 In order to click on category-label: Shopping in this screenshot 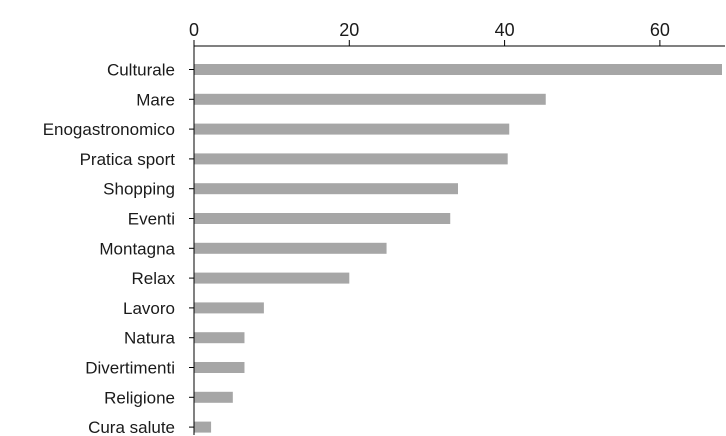, I will do `click(139, 189)`.